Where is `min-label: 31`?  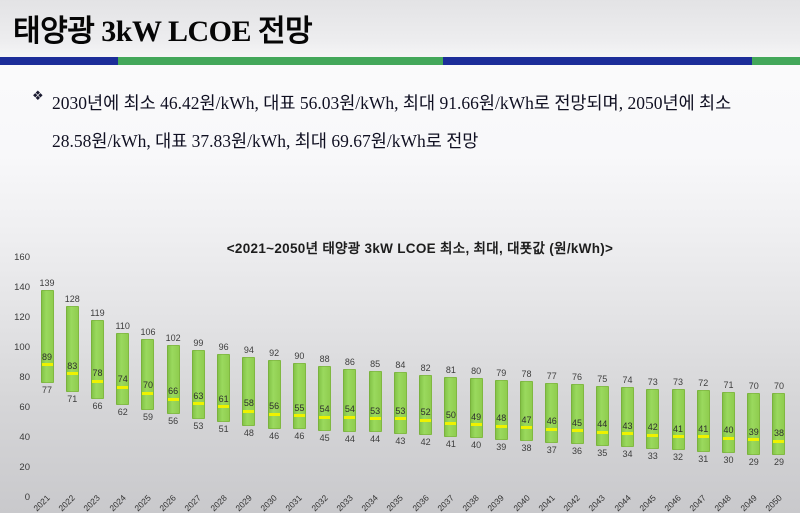 min-label: 31 is located at coordinates (703, 458).